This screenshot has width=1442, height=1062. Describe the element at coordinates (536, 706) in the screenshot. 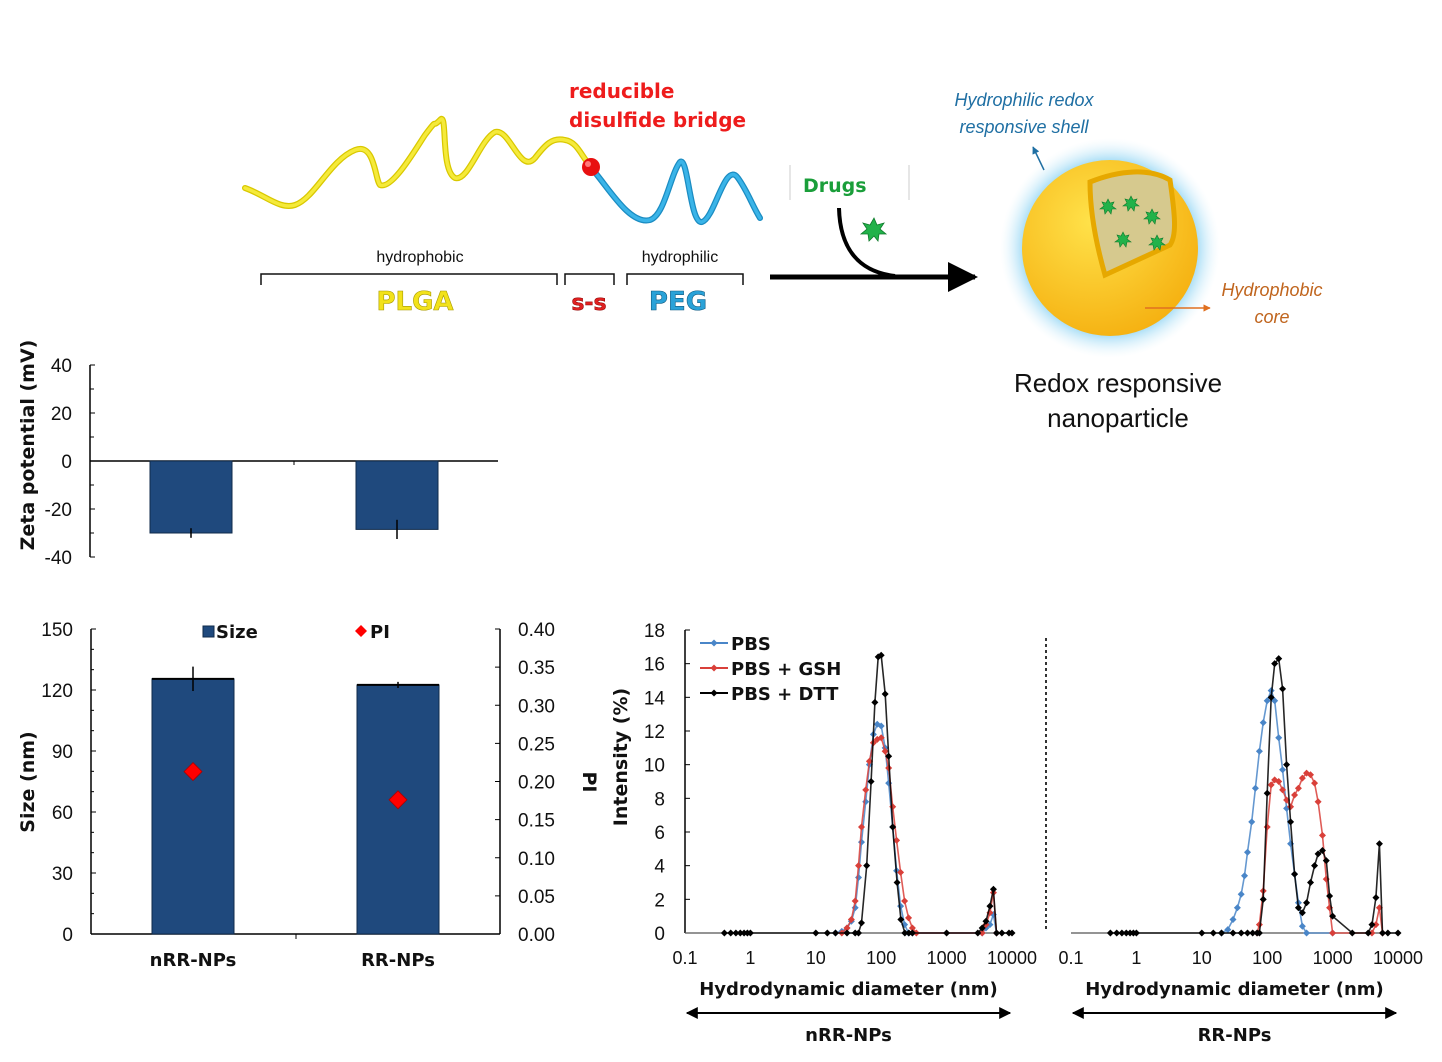

I see `y-right-tick-label: 0.30` at that location.